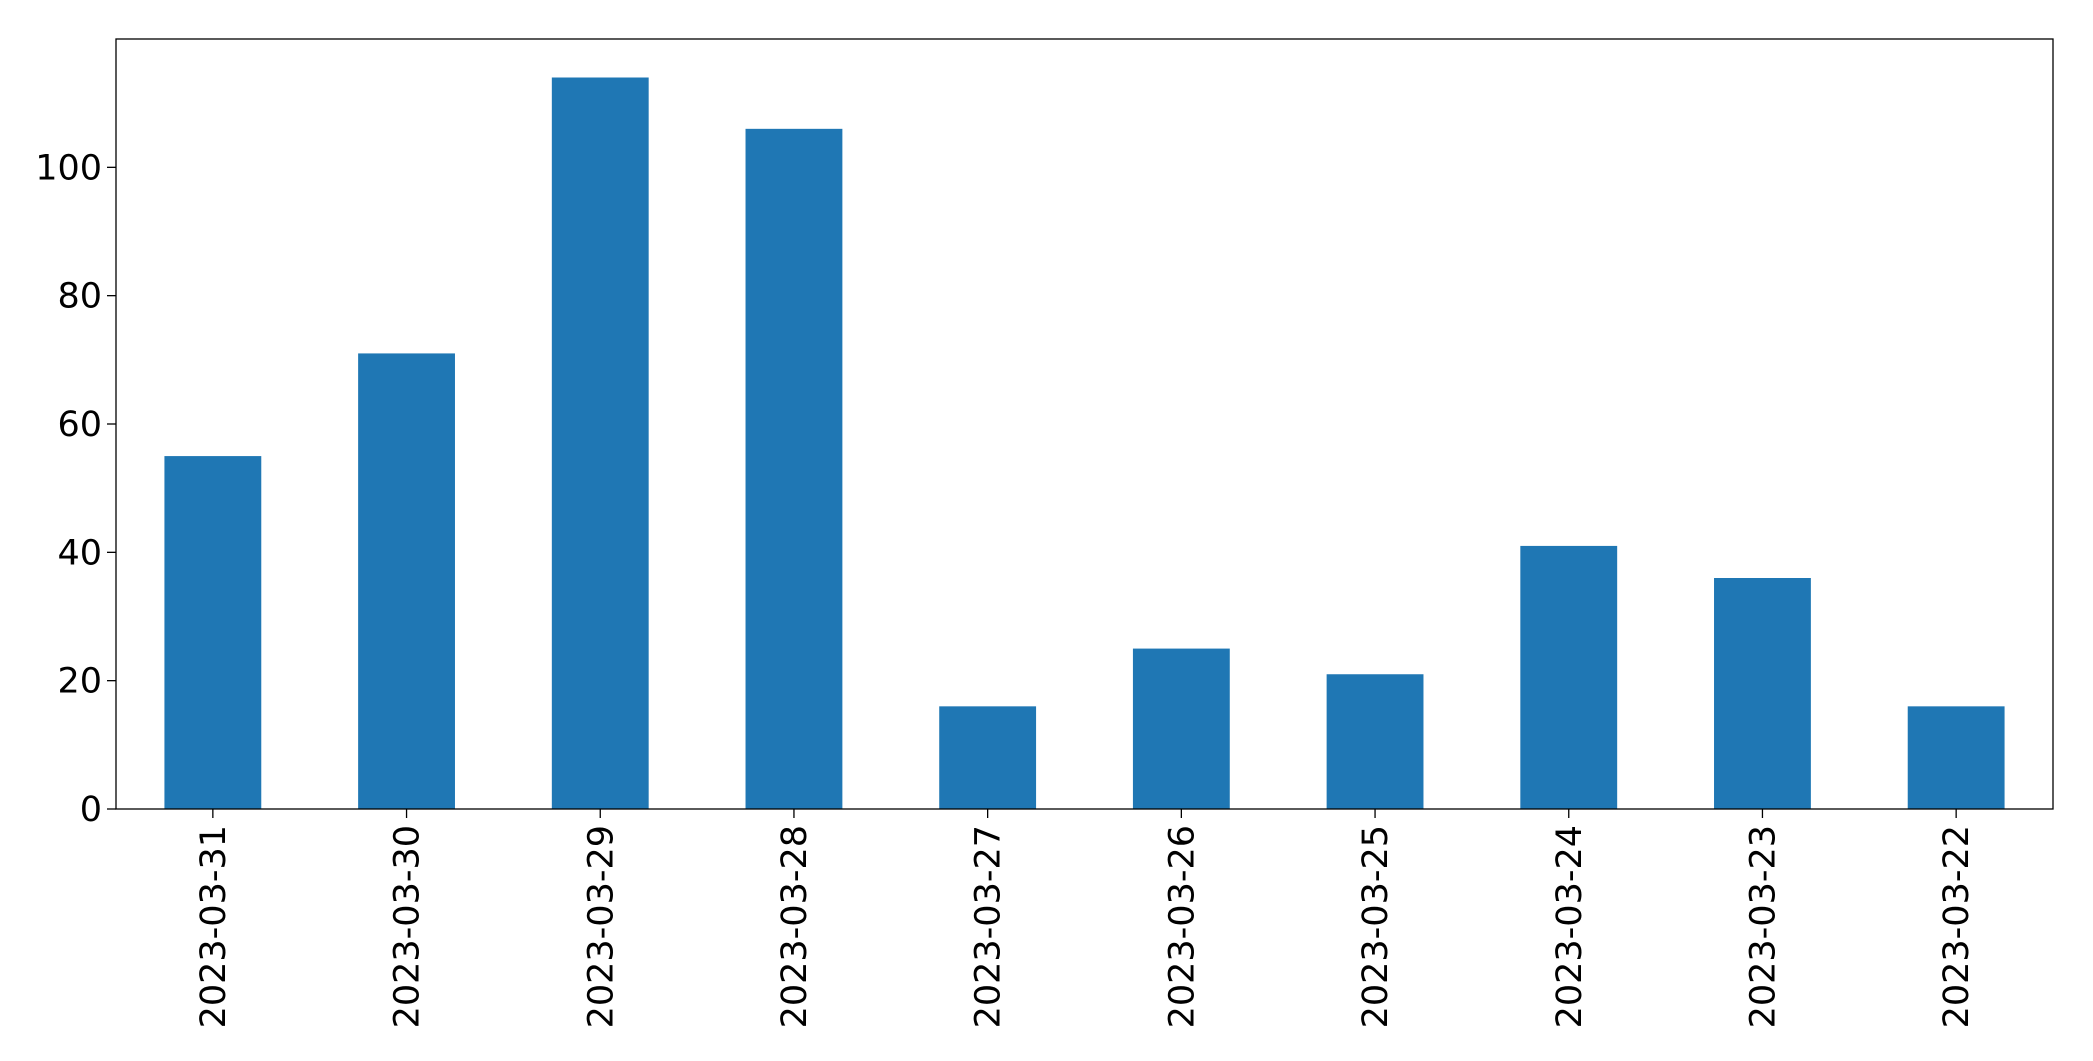 This screenshot has width=2093, height=1061. Describe the element at coordinates (214, 926) in the screenshot. I see `x-tick-label: 2023-03-31` at that location.